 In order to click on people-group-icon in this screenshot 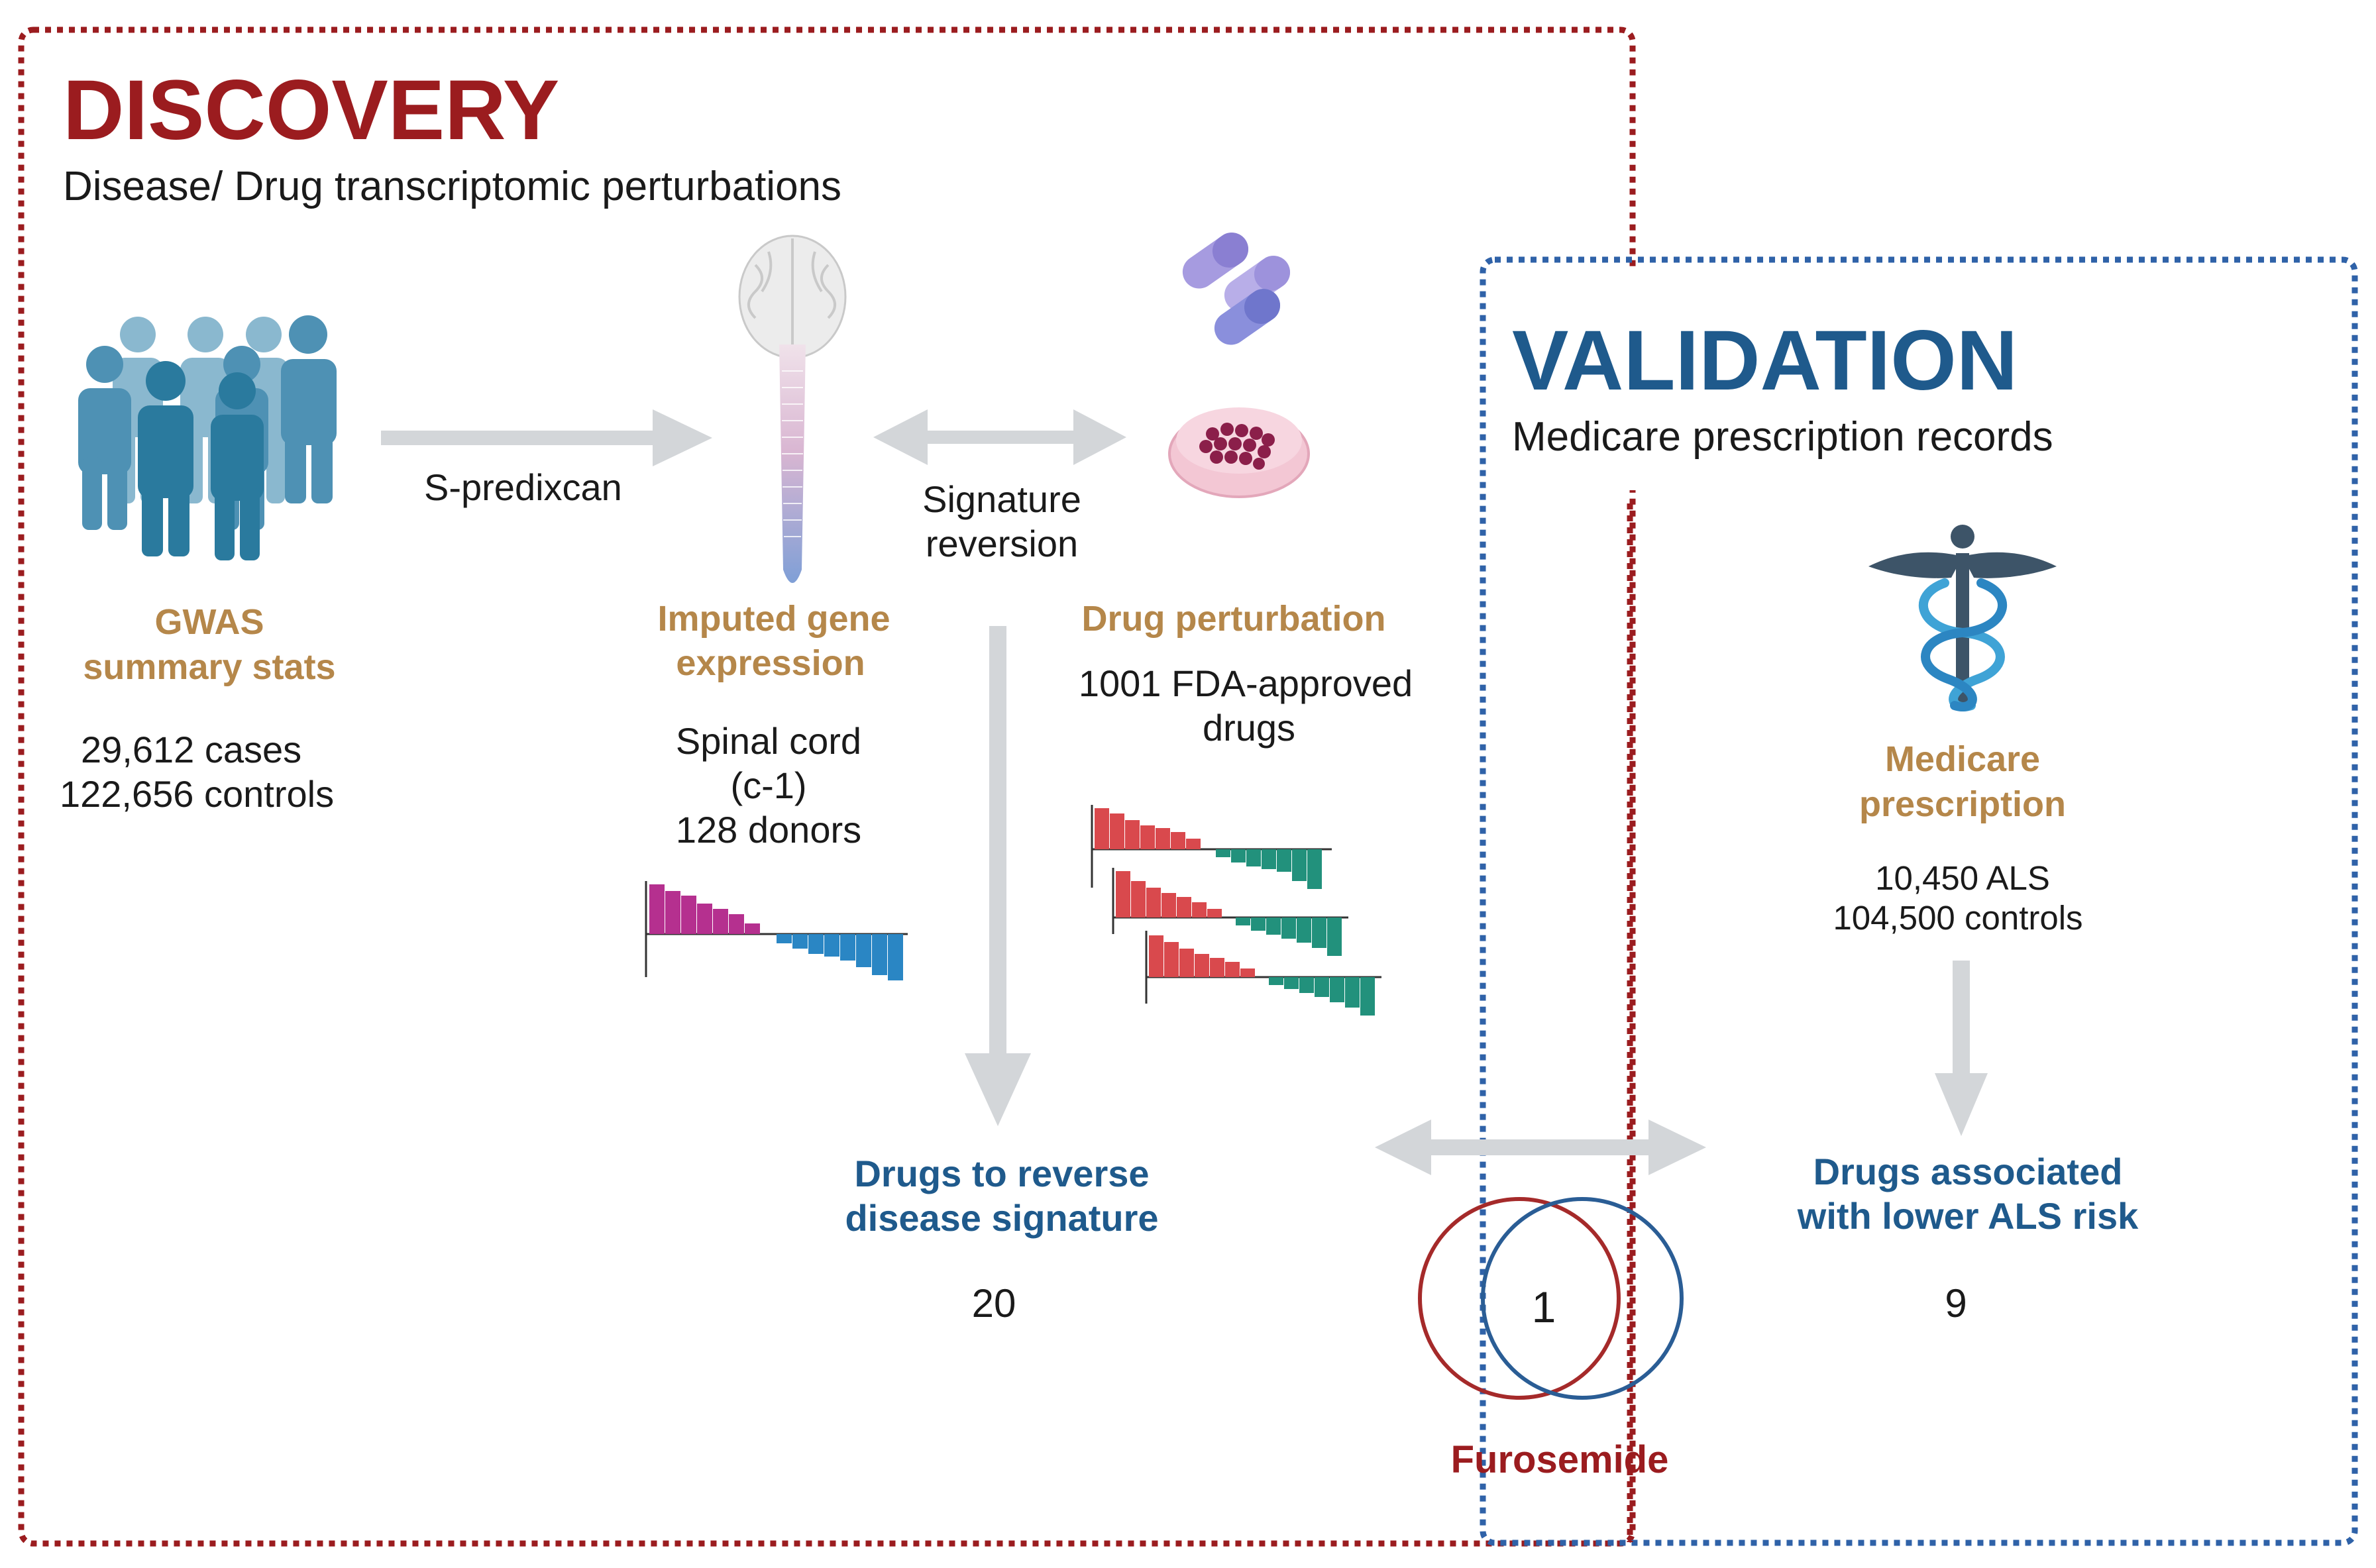, I will do `click(207, 437)`.